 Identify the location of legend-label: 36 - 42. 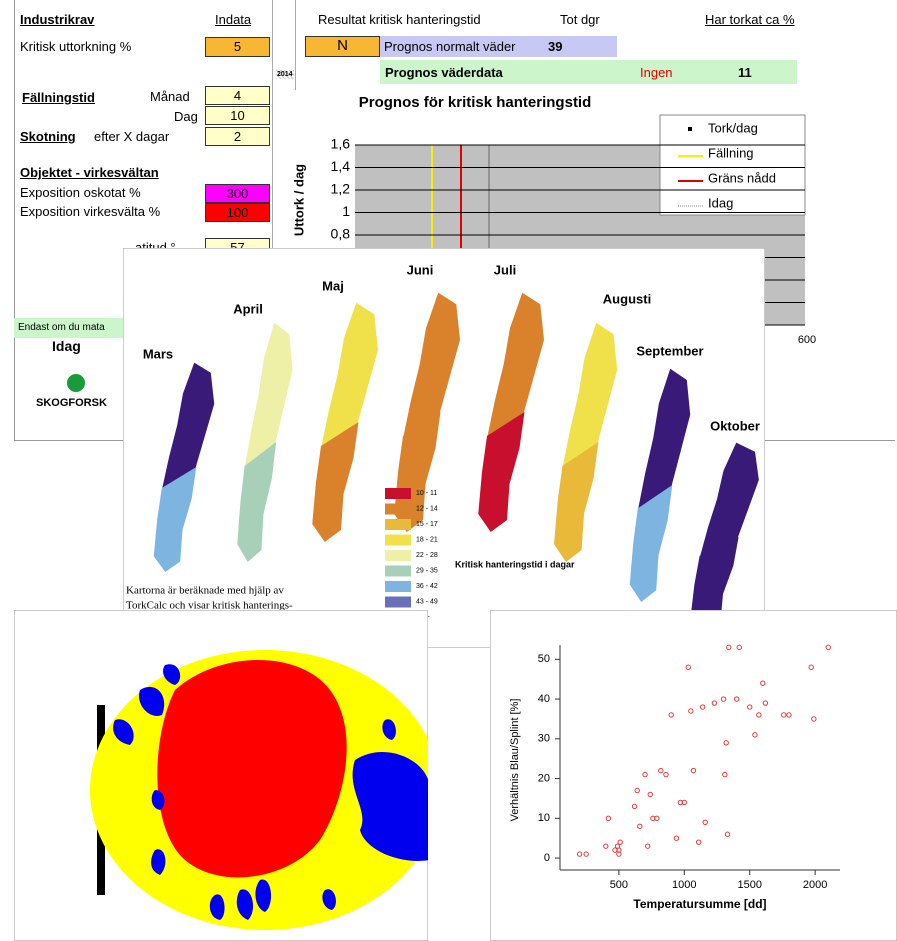
(427, 586).